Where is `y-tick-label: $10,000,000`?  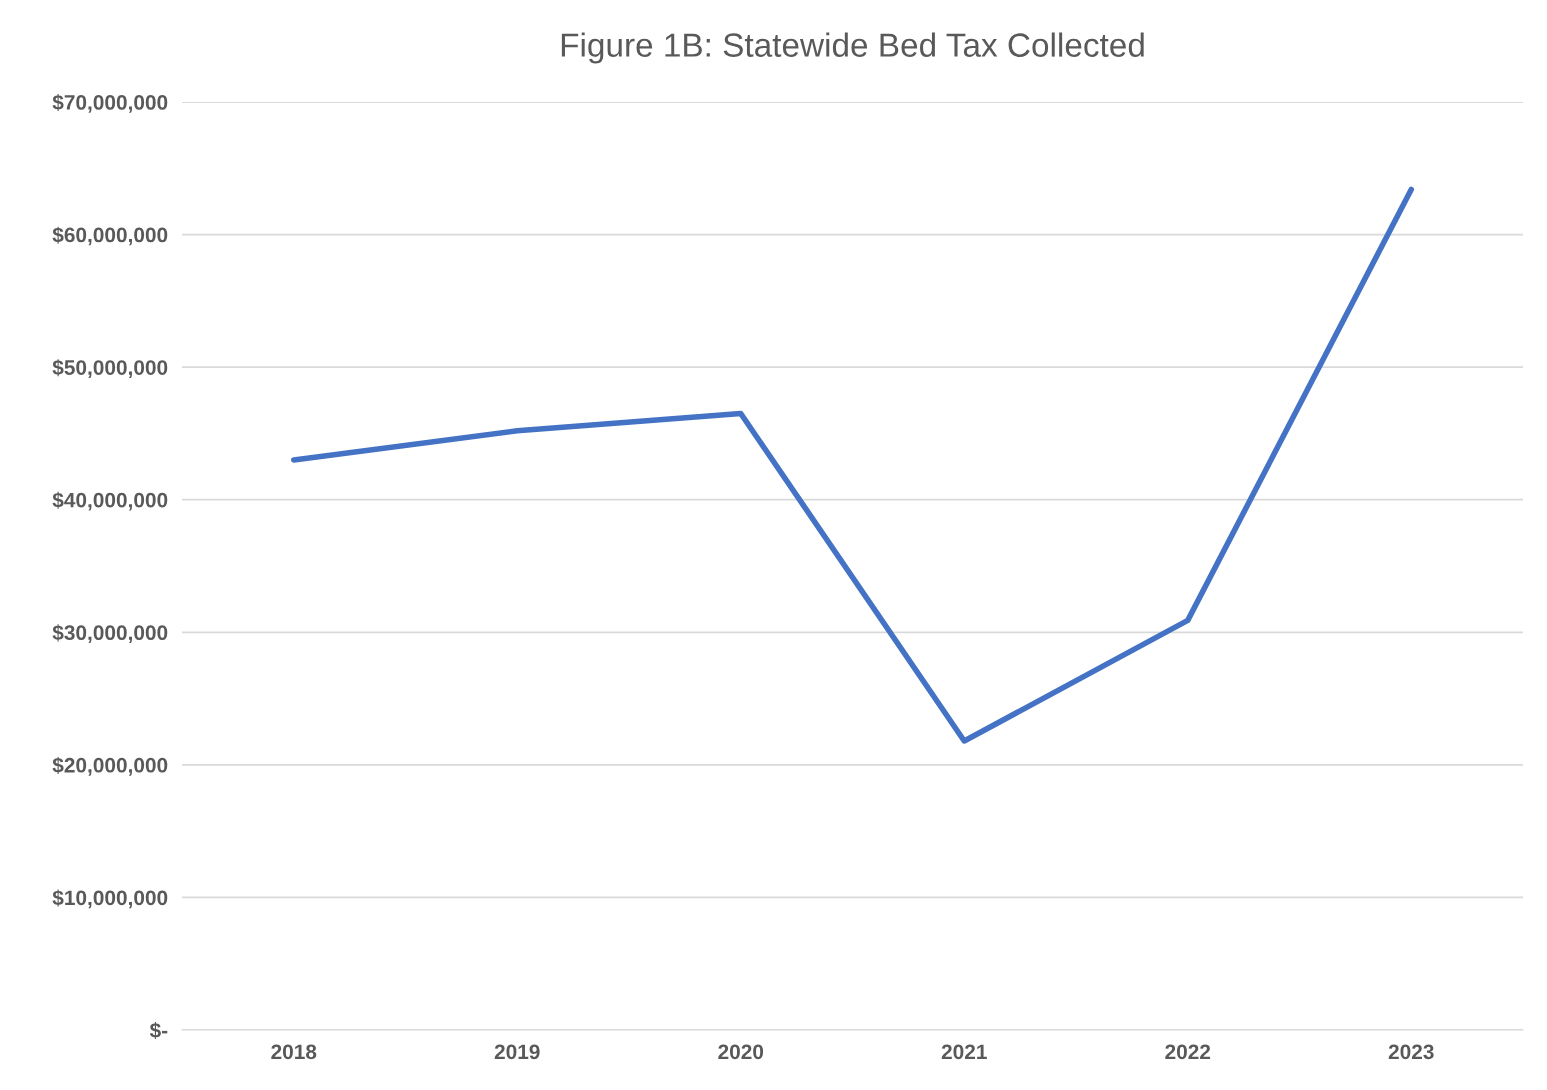 y-tick-label: $10,000,000 is located at coordinates (110, 899).